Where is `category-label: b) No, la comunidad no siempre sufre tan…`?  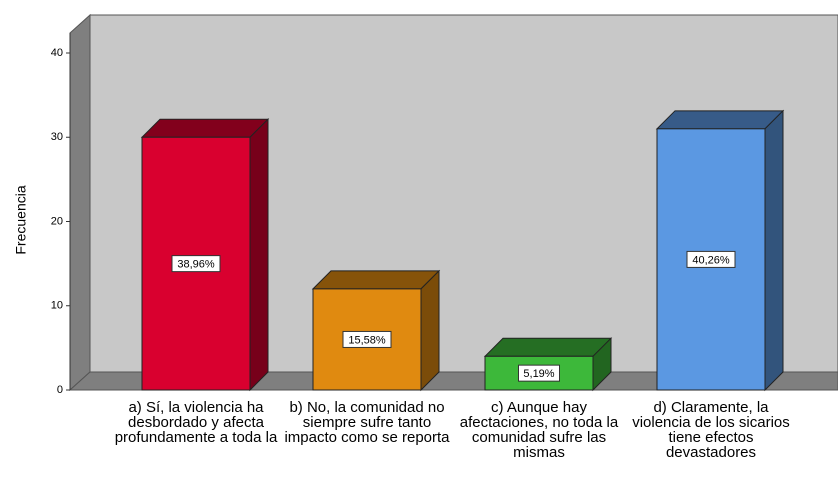 category-label: b) No, la comunidad no siempre sufre tan… is located at coordinates (367, 423).